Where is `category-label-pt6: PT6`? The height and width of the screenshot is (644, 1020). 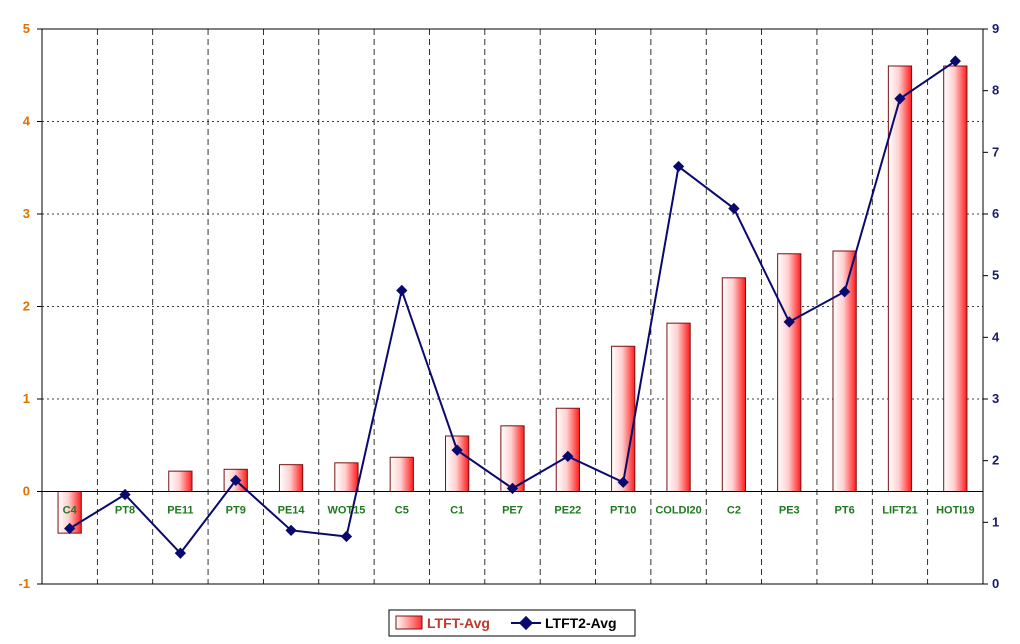 category-label-pt6: PT6 is located at coordinates (845, 511).